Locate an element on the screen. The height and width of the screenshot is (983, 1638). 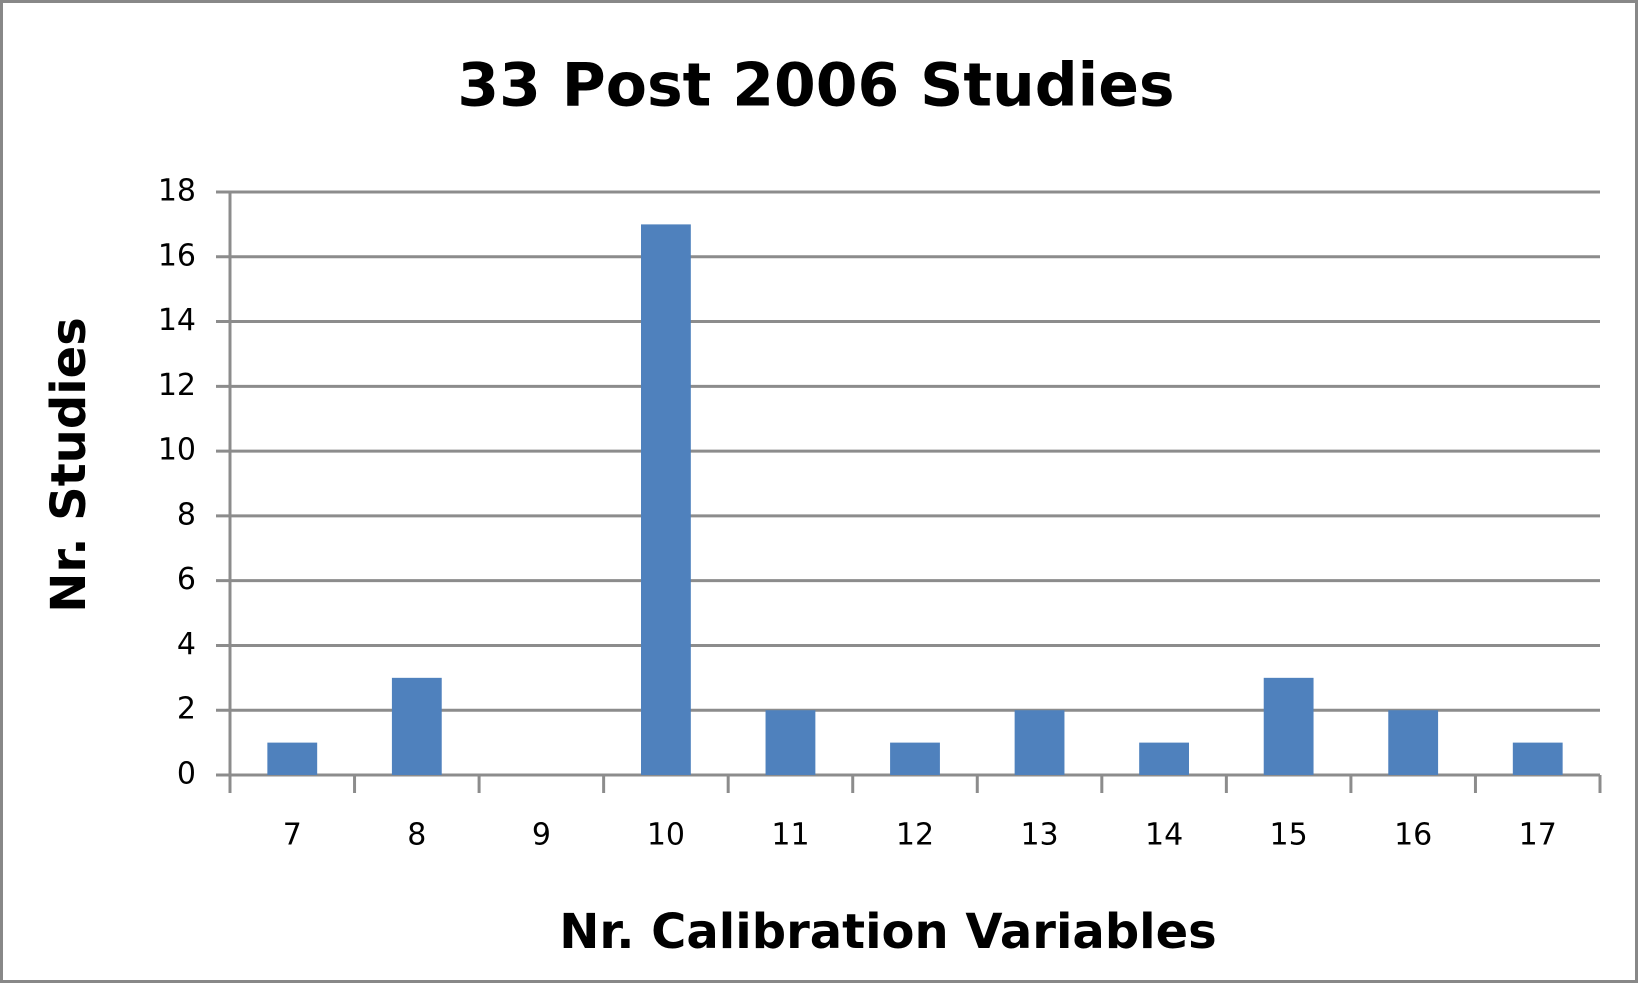
x-tick-label: 12 is located at coordinates (915, 835).